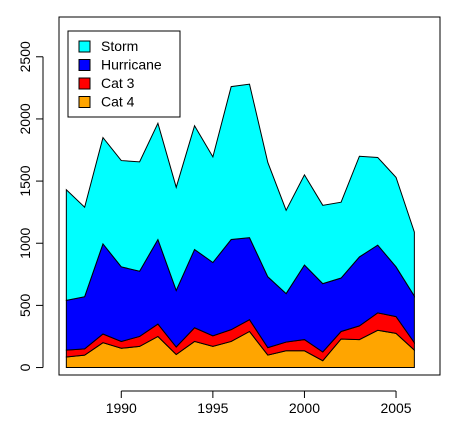  Describe the element at coordinates (395, 408) in the screenshot. I see `x-tick-label: 2005` at that location.